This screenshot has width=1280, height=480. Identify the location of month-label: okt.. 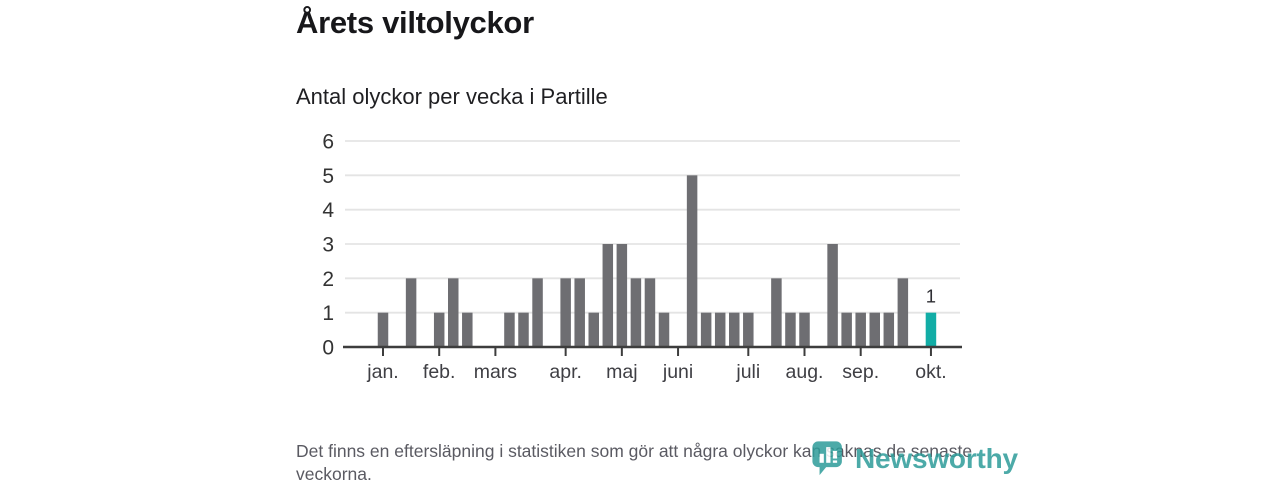
(930, 372).